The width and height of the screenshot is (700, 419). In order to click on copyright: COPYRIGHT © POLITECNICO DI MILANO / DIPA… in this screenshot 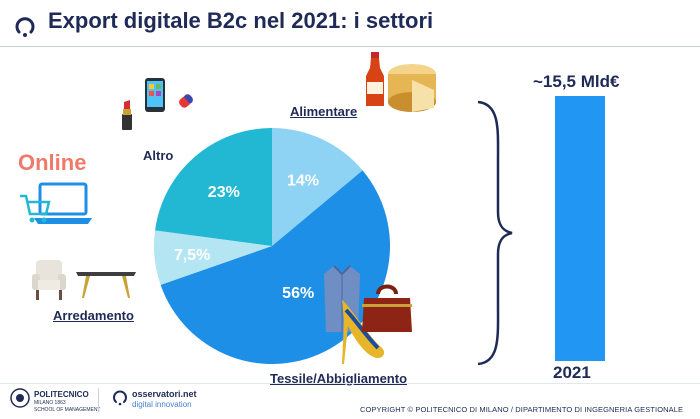, I will do `click(522, 409)`.